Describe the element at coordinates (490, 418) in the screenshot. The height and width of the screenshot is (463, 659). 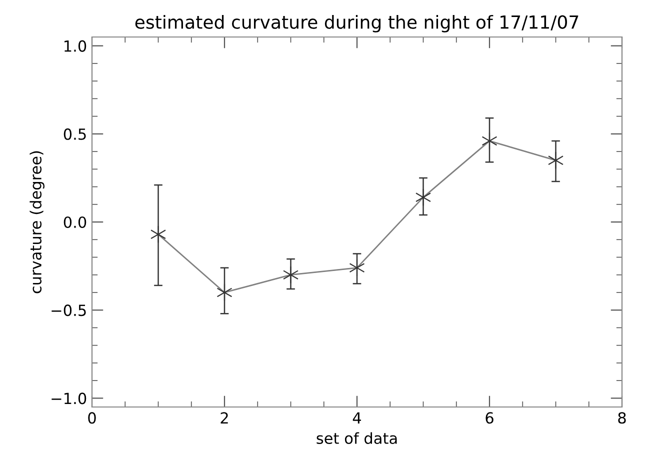
I see `x-tick-label: 6` at that location.